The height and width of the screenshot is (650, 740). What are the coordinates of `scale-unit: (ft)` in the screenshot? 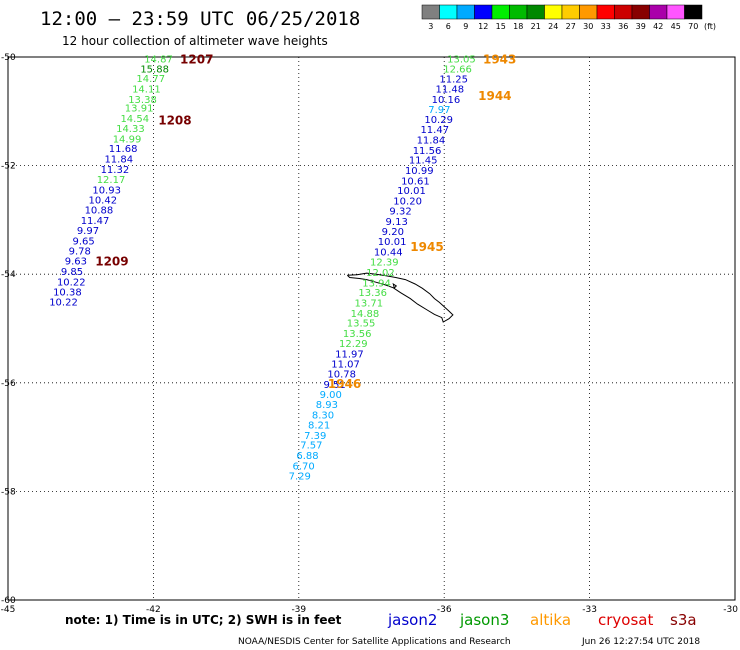 It's located at (710, 26).